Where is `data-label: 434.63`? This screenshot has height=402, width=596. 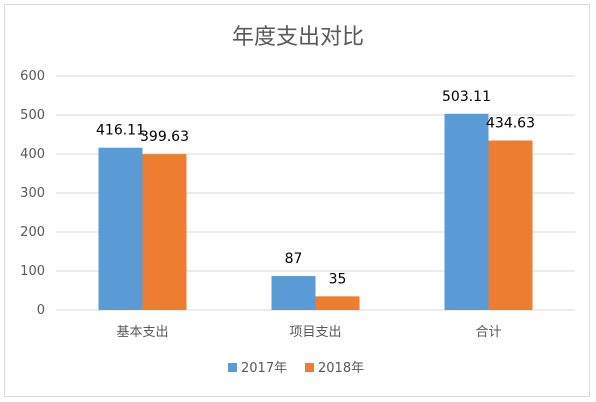
data-label: 434.63 is located at coordinates (510, 123).